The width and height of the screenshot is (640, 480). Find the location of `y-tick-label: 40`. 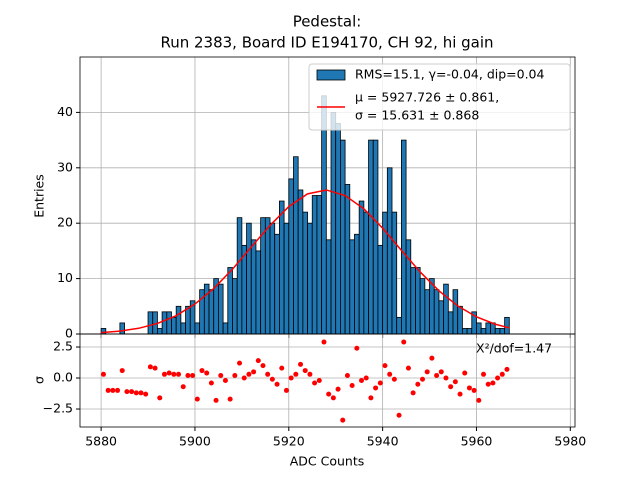

y-tick-label: 40 is located at coordinates (65, 111).